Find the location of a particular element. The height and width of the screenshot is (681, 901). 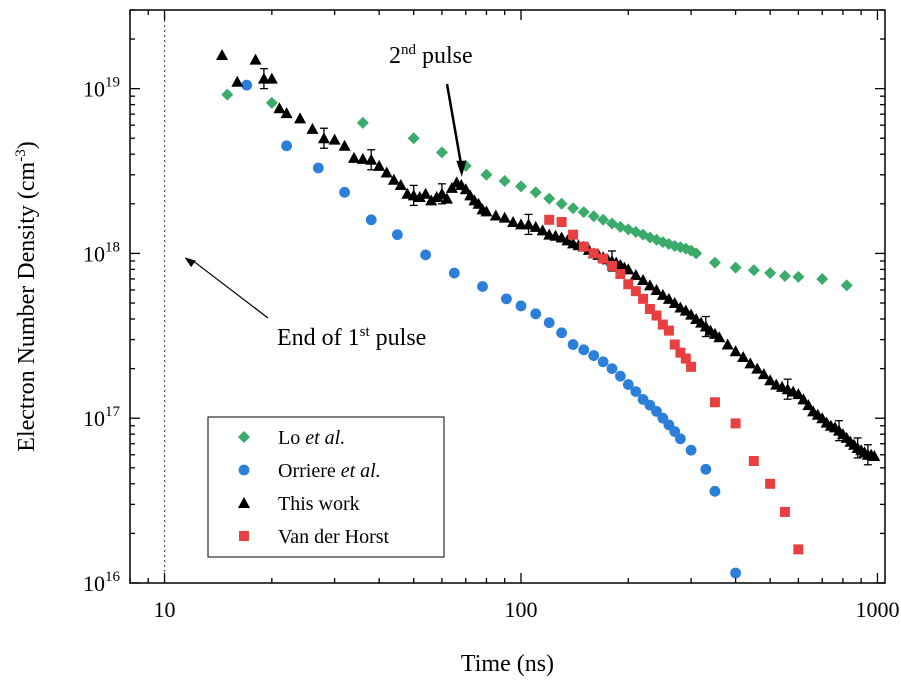

y-tick-label: 1019 is located at coordinates (101, 88).